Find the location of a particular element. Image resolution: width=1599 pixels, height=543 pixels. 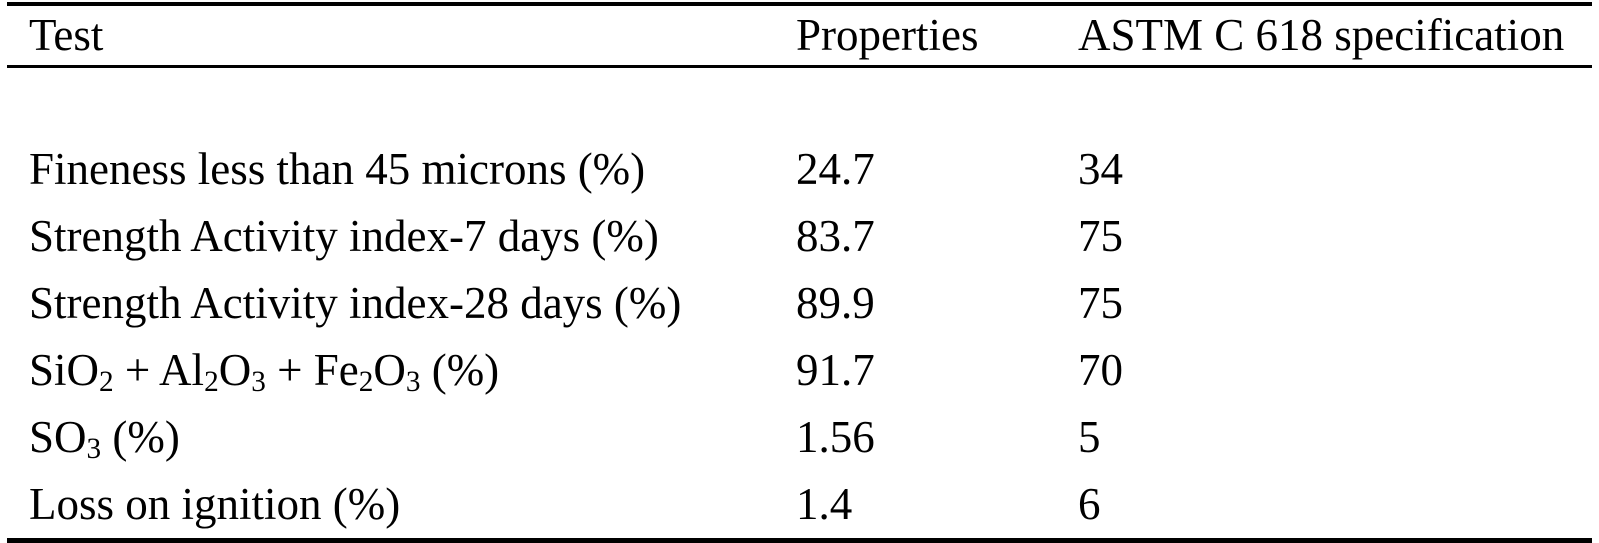

spec-value-cell: 70 is located at coordinates (1100, 370).